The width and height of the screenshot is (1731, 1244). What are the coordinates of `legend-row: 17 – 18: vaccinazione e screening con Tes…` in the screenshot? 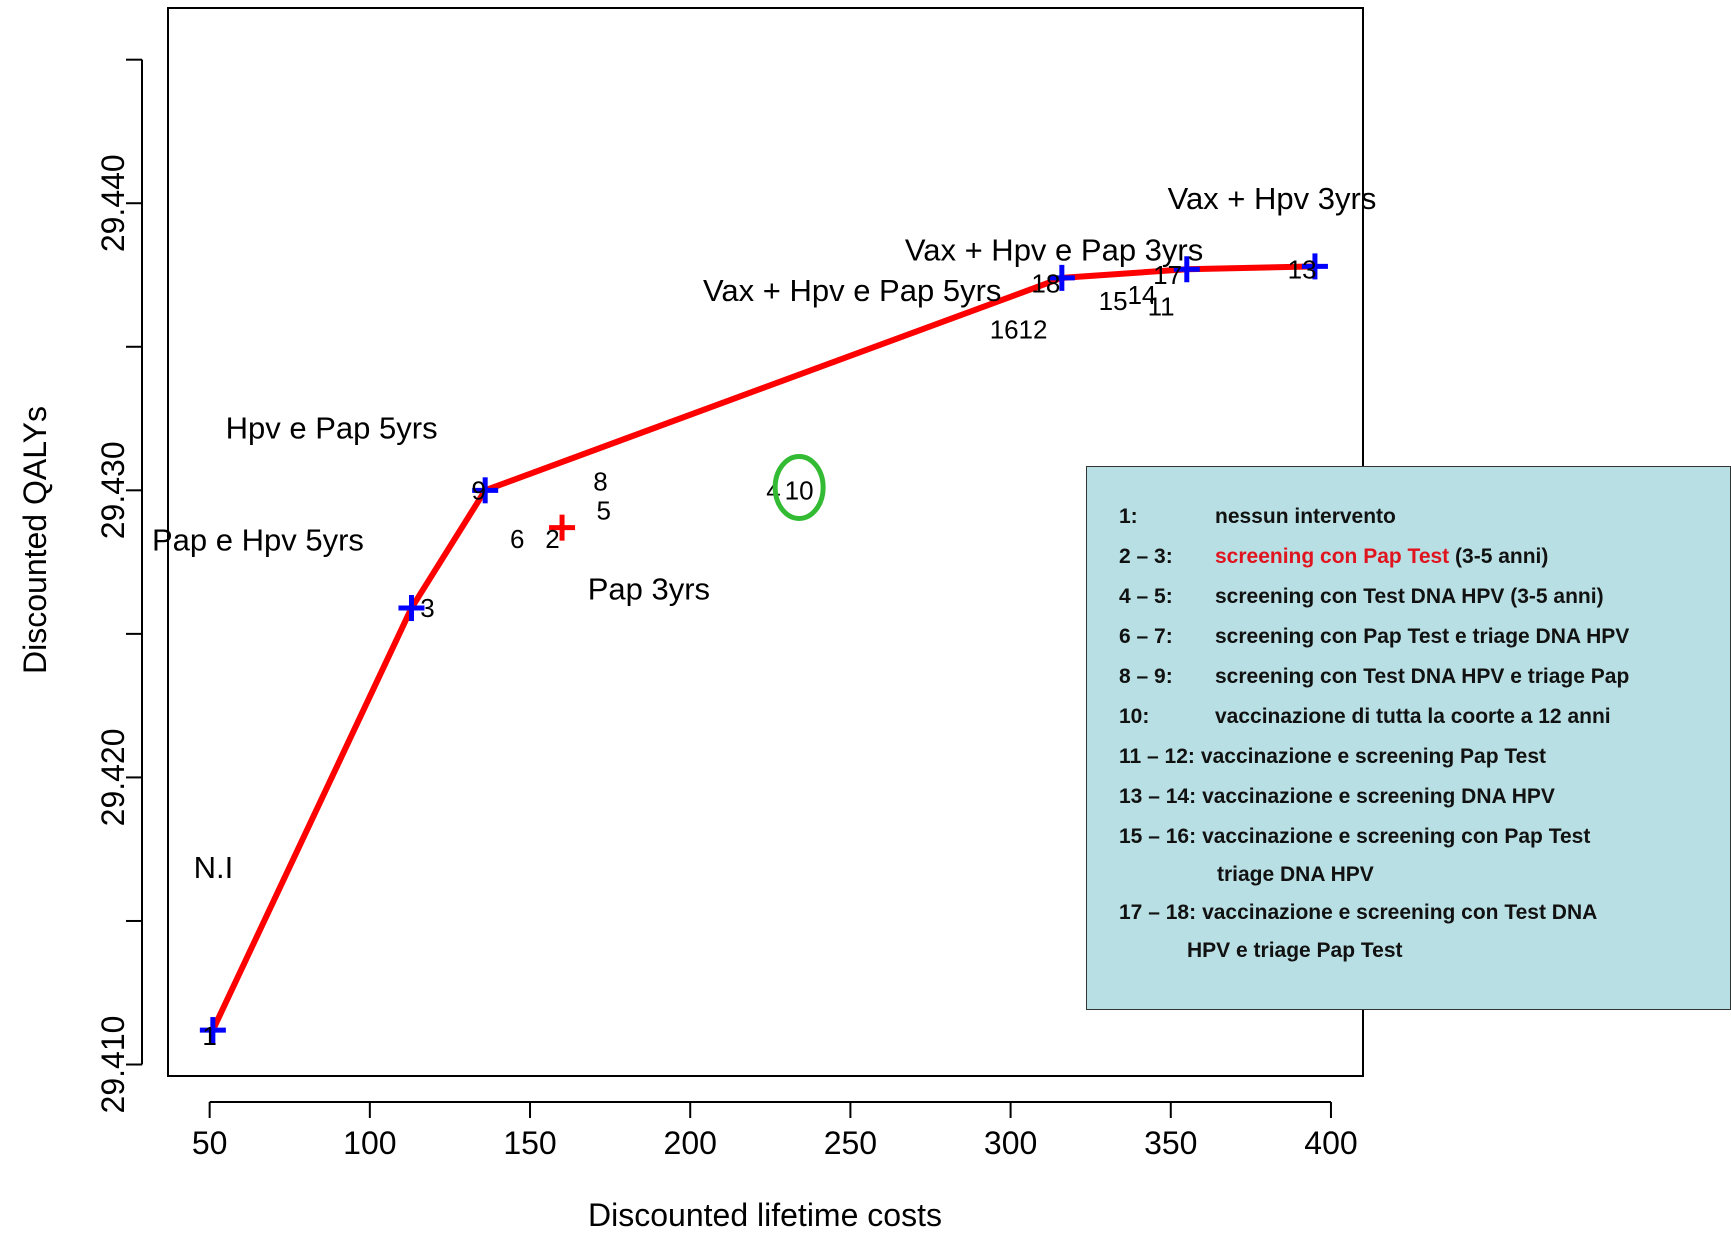 It's located at (1424, 913).